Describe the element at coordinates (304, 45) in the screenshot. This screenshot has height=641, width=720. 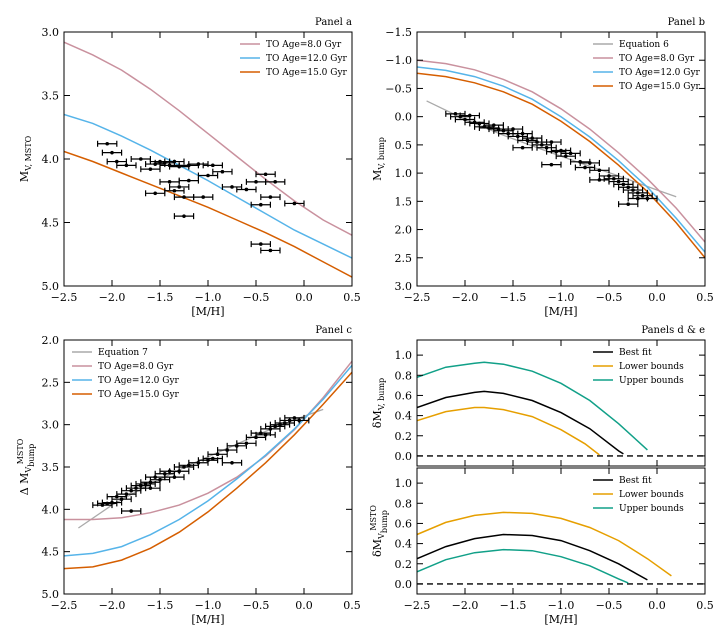
I see `panel-a-legend-label: TO Age=8.0 Gyr` at that location.